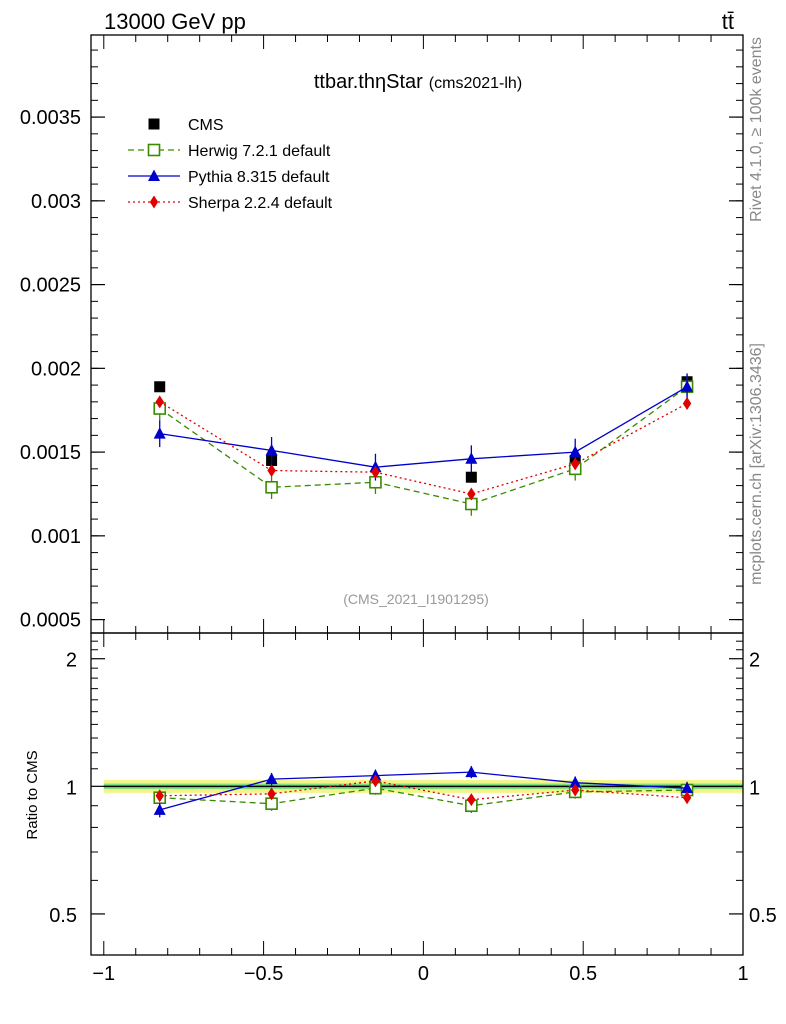 This screenshot has height=1024, width=786. I want to click on y-tick-label: 0.002, so click(56, 369).